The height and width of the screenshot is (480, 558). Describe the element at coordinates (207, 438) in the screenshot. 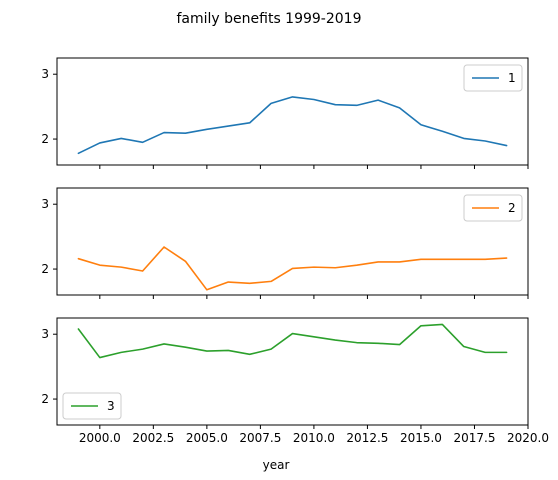

I see `x-tick-label: 2005.0` at that location.